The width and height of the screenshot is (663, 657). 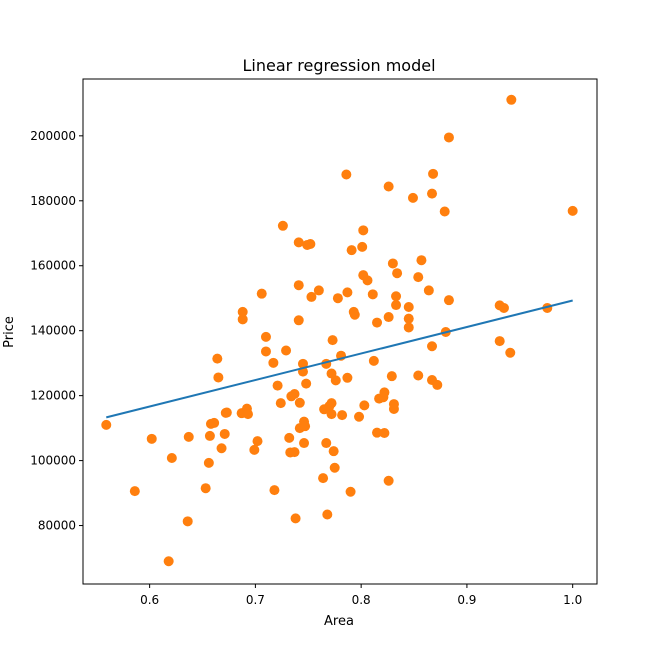 I want to click on x-tick-label: 0.9, so click(x=466, y=600).